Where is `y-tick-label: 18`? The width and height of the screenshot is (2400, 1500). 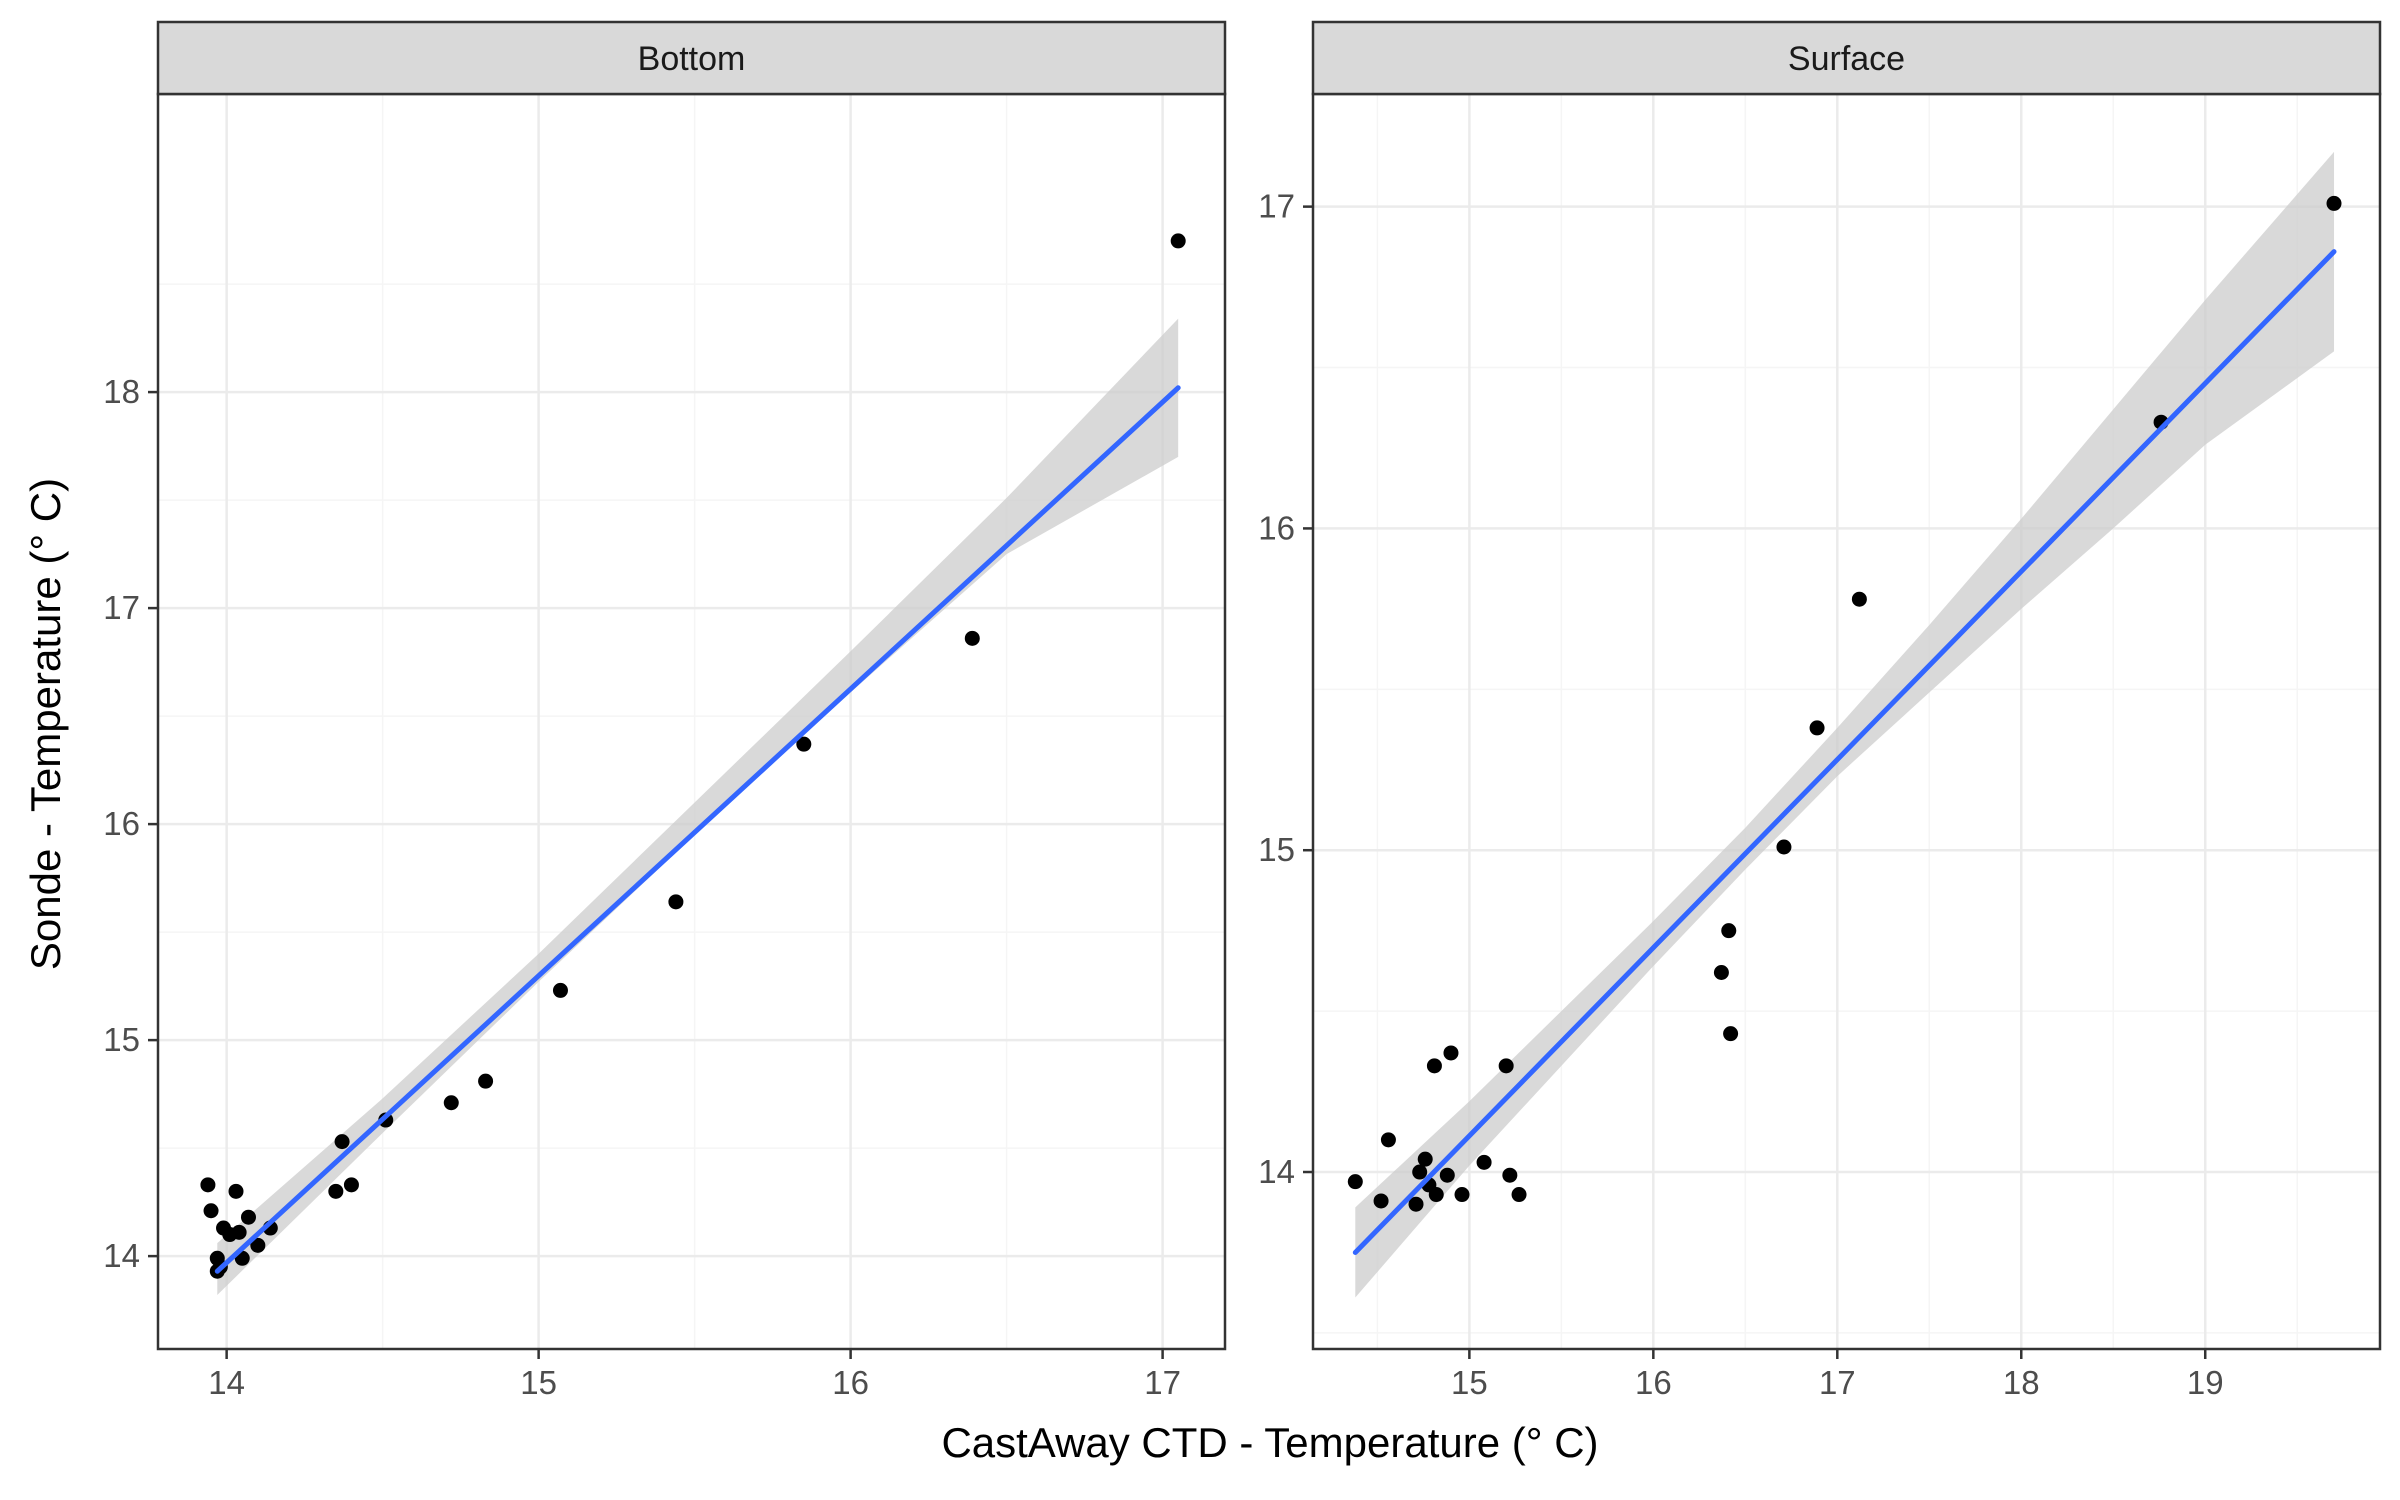 y-tick-label: 18 is located at coordinates (121, 391).